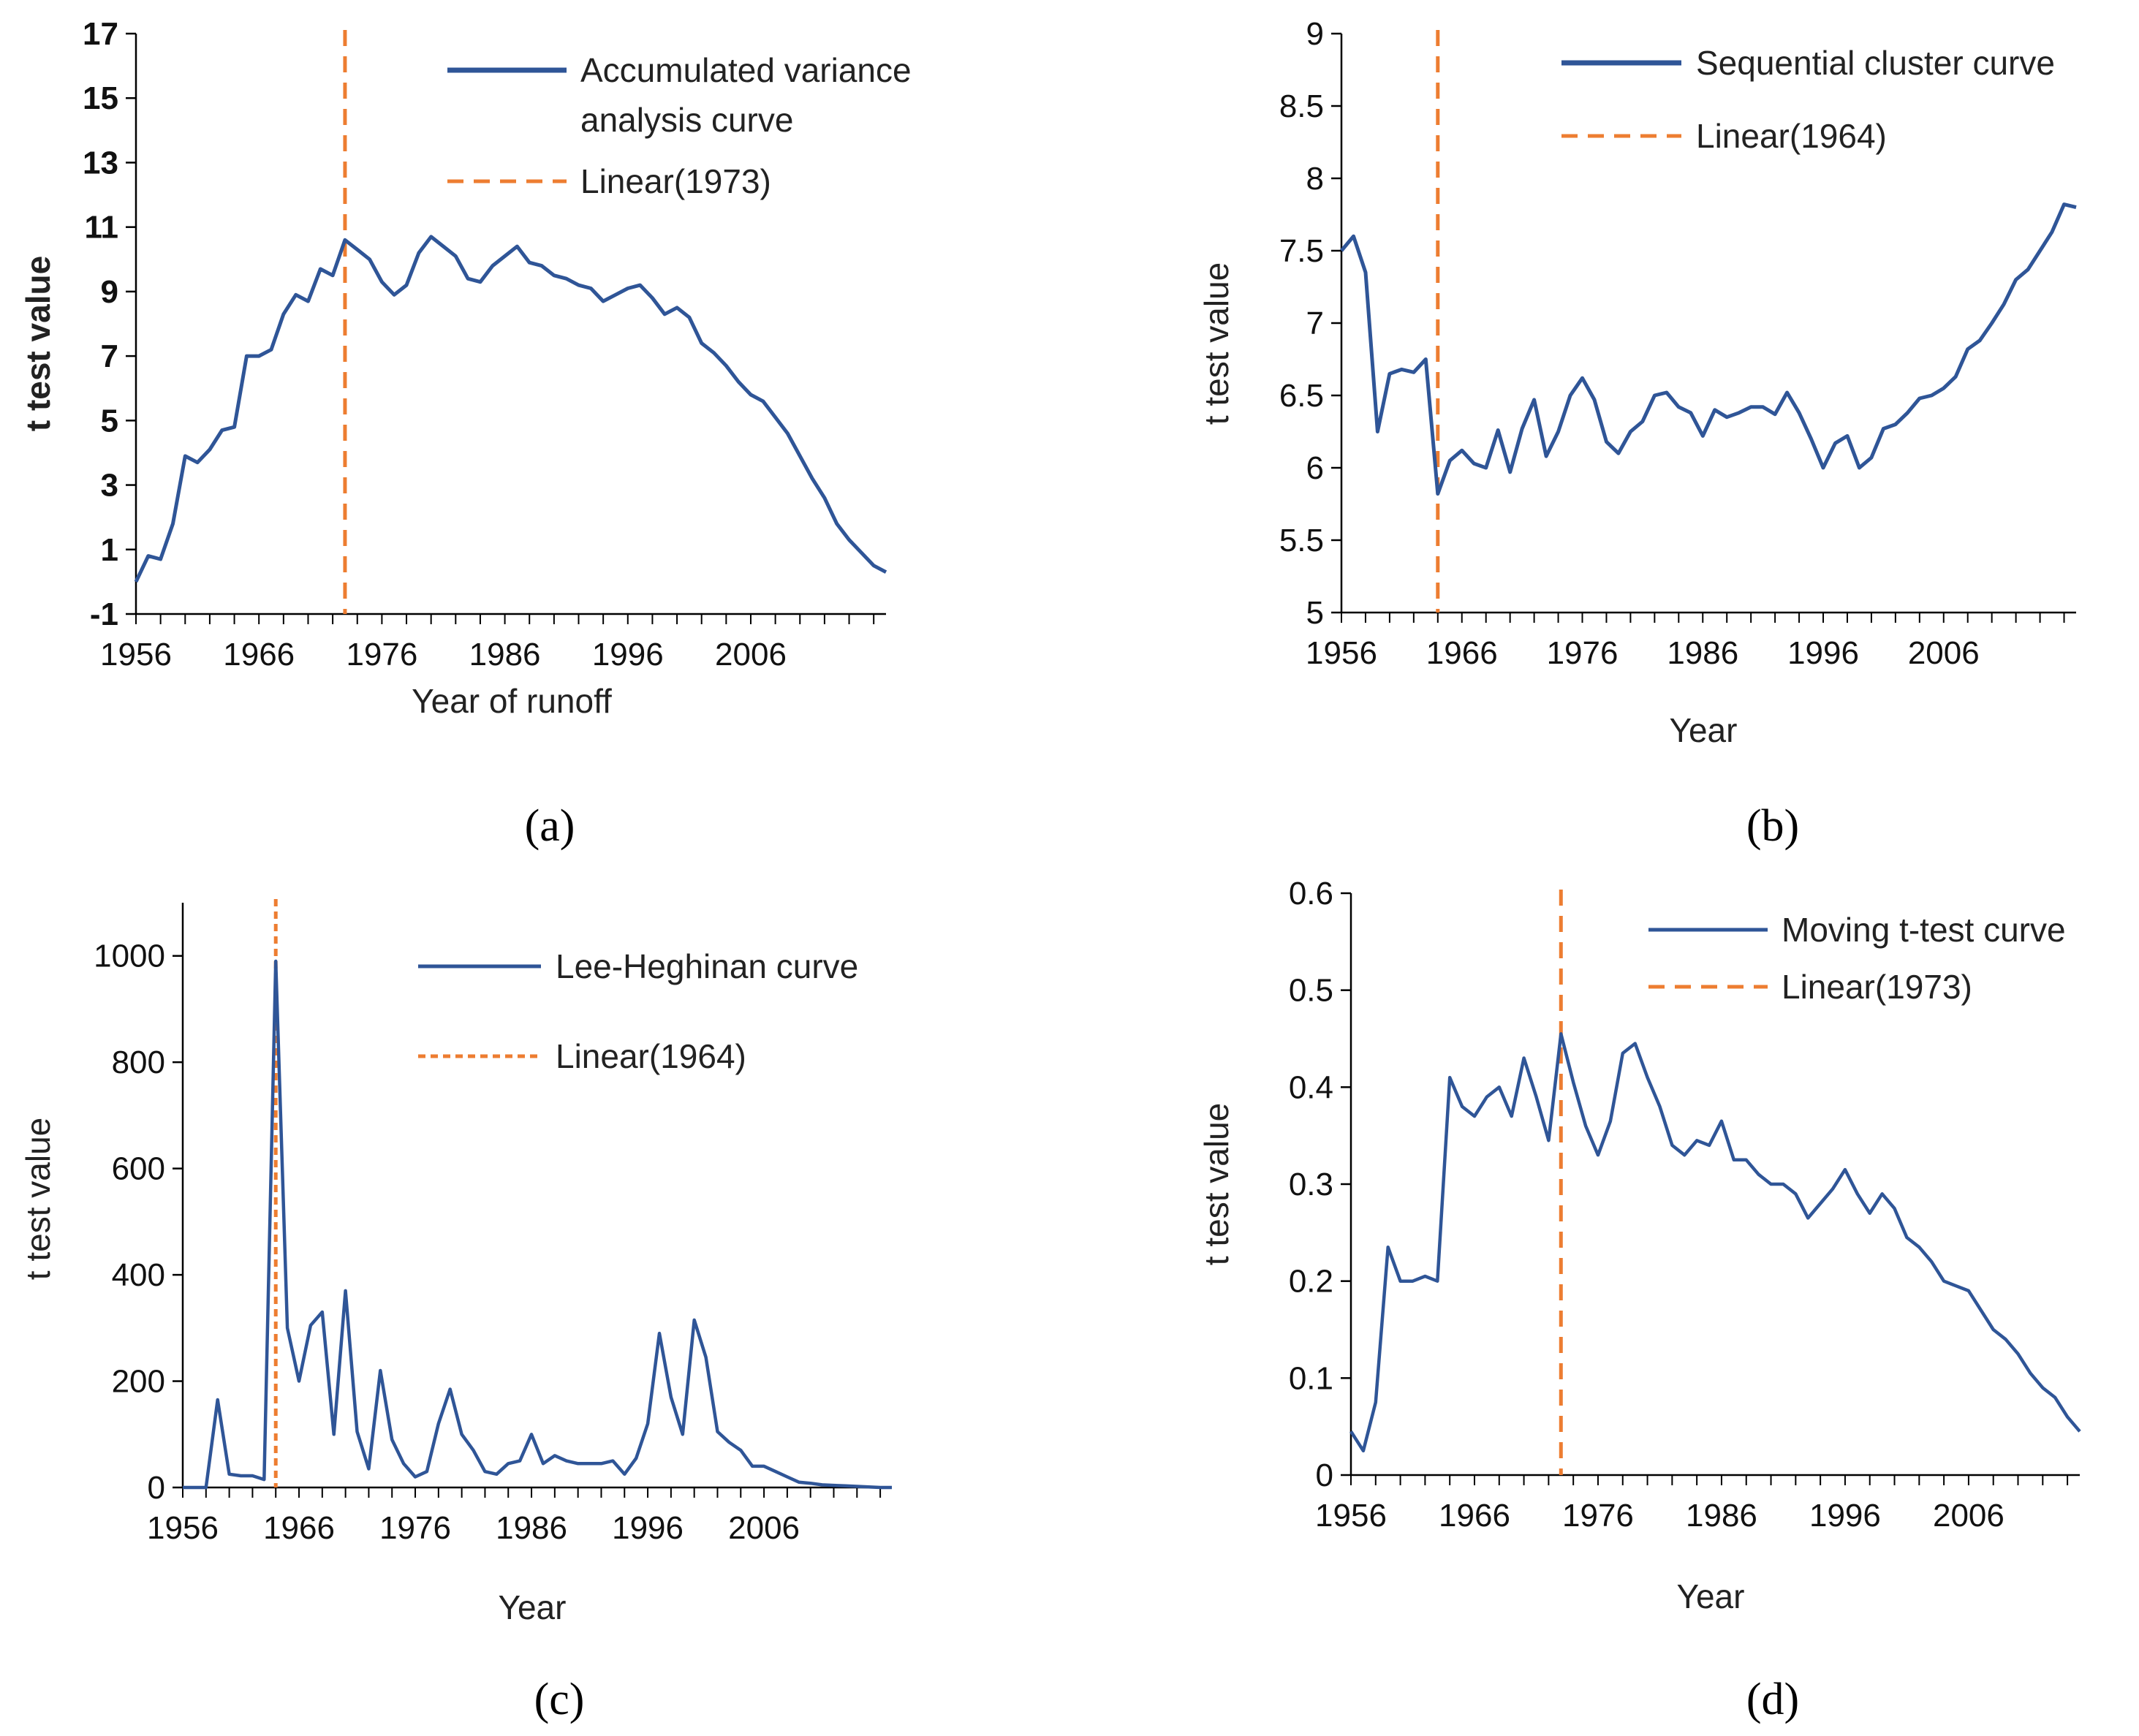 This screenshot has width=2139, height=1736. I want to click on legend-label-curve-line2: analysis curve, so click(686, 120).